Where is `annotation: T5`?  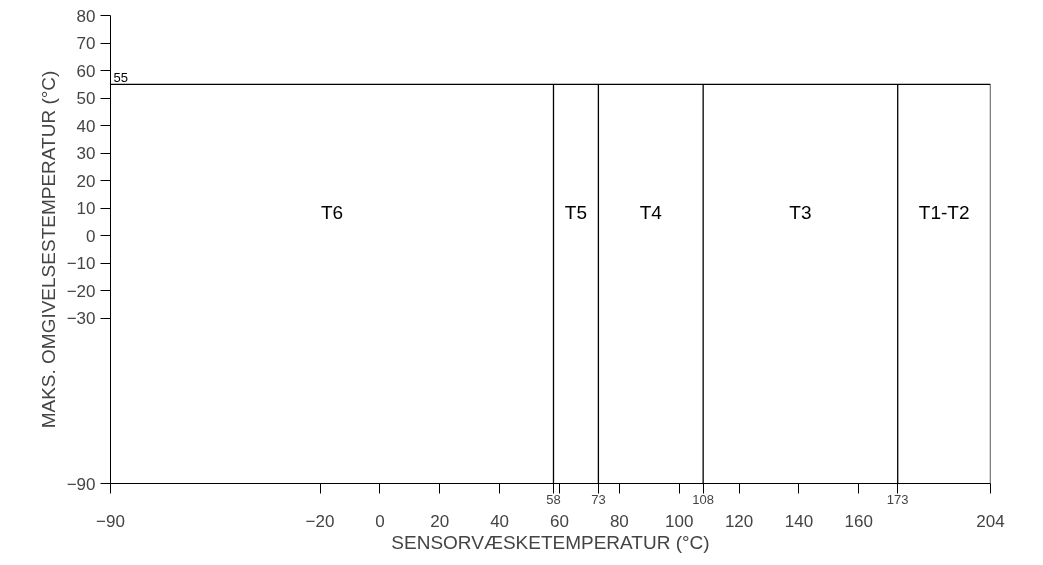 annotation: T5 is located at coordinates (576, 212).